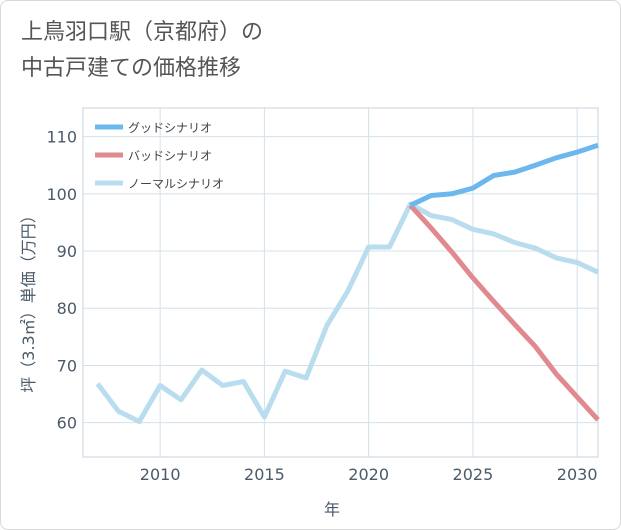 The image size is (621, 530). Describe the element at coordinates (332, 509) in the screenshot. I see `x-axis-title: 年` at that location.